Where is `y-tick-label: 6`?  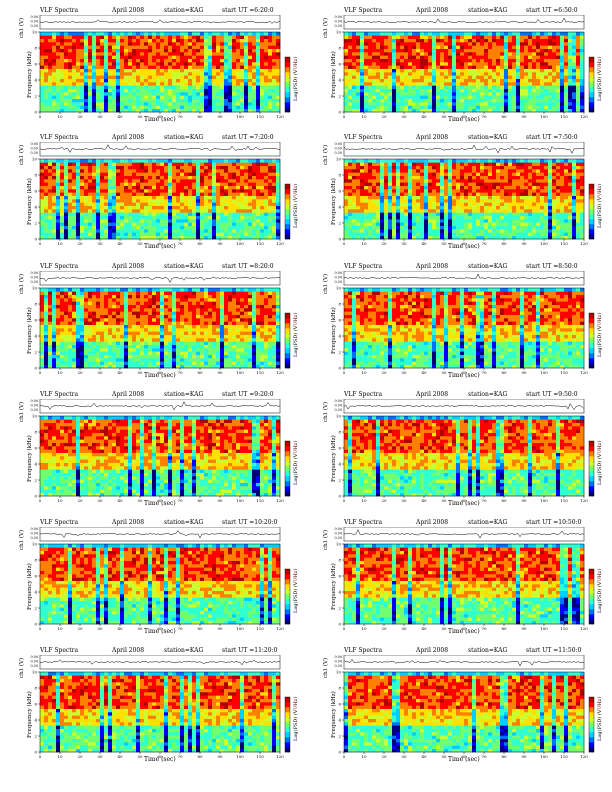 y-tick-label: 6 is located at coordinates (35, 190).